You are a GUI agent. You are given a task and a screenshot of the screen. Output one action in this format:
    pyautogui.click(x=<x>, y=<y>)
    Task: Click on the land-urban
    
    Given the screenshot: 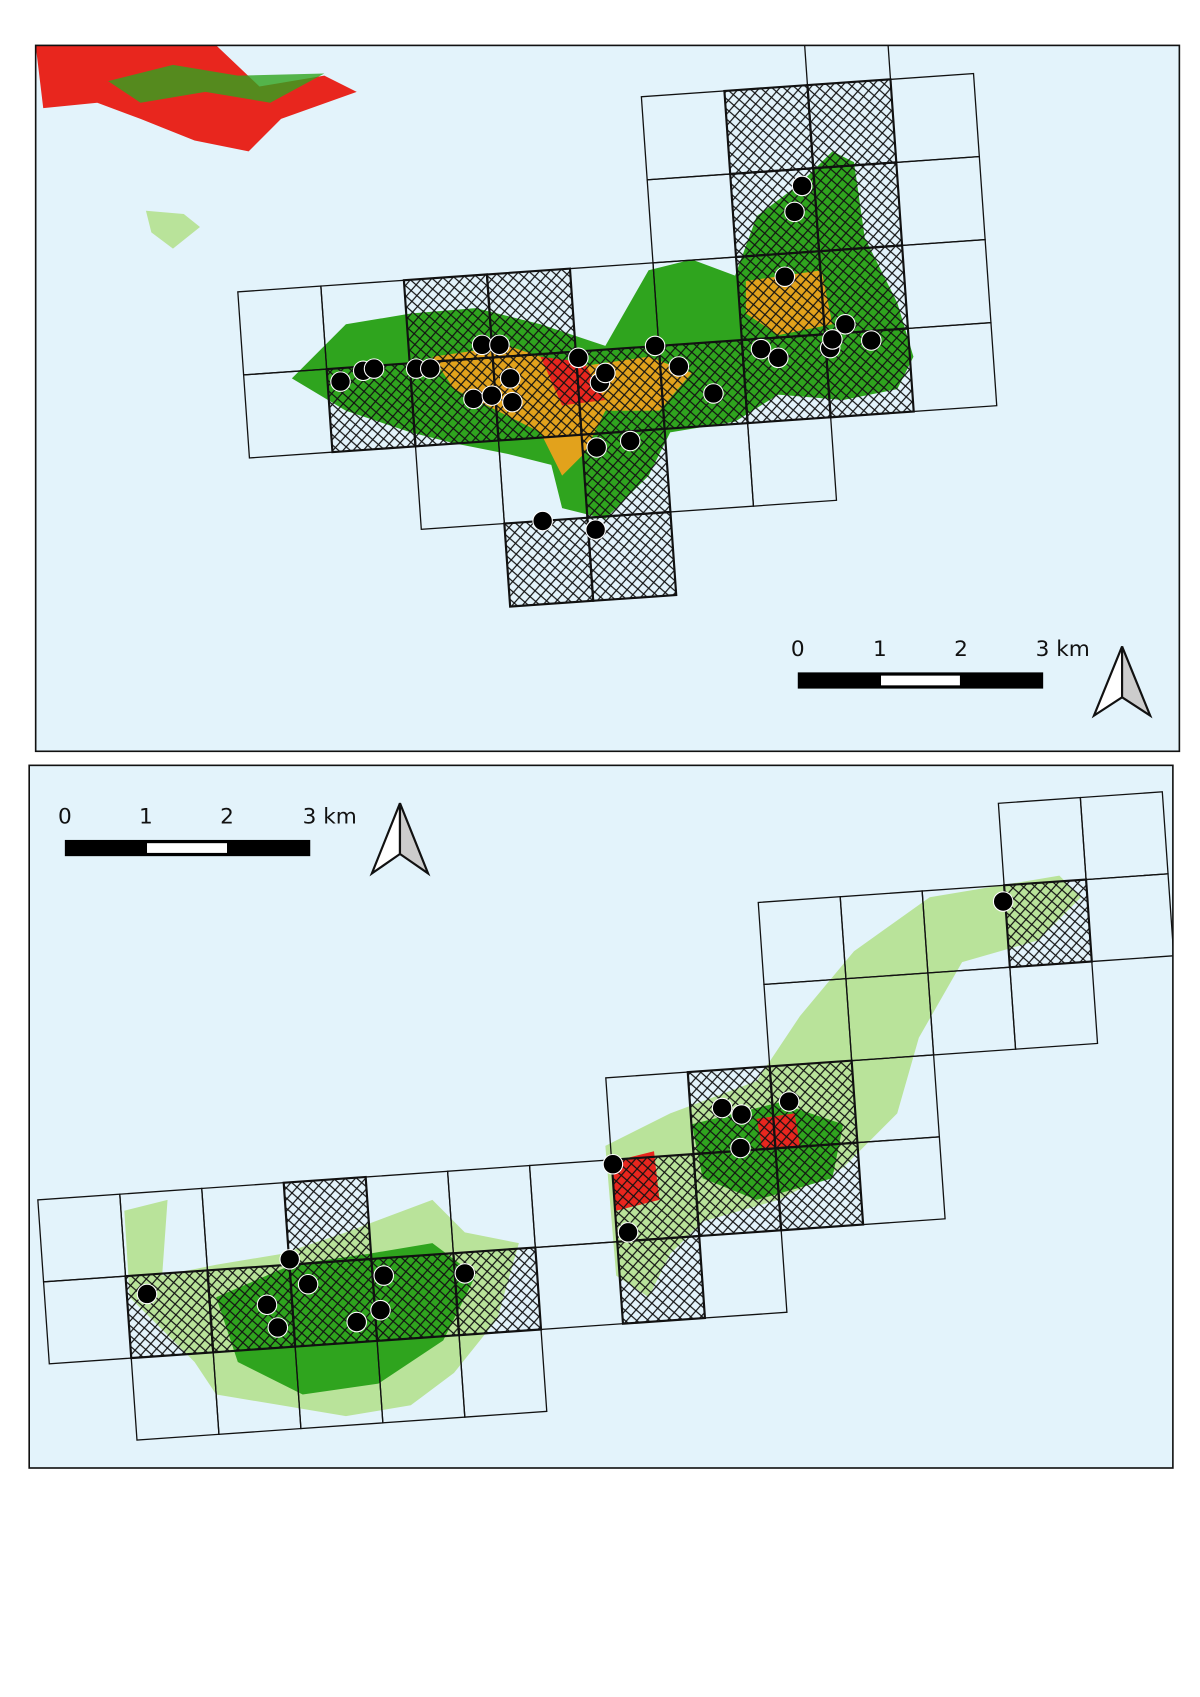 What is the action you would take?
    pyautogui.click(x=196, y=98)
    